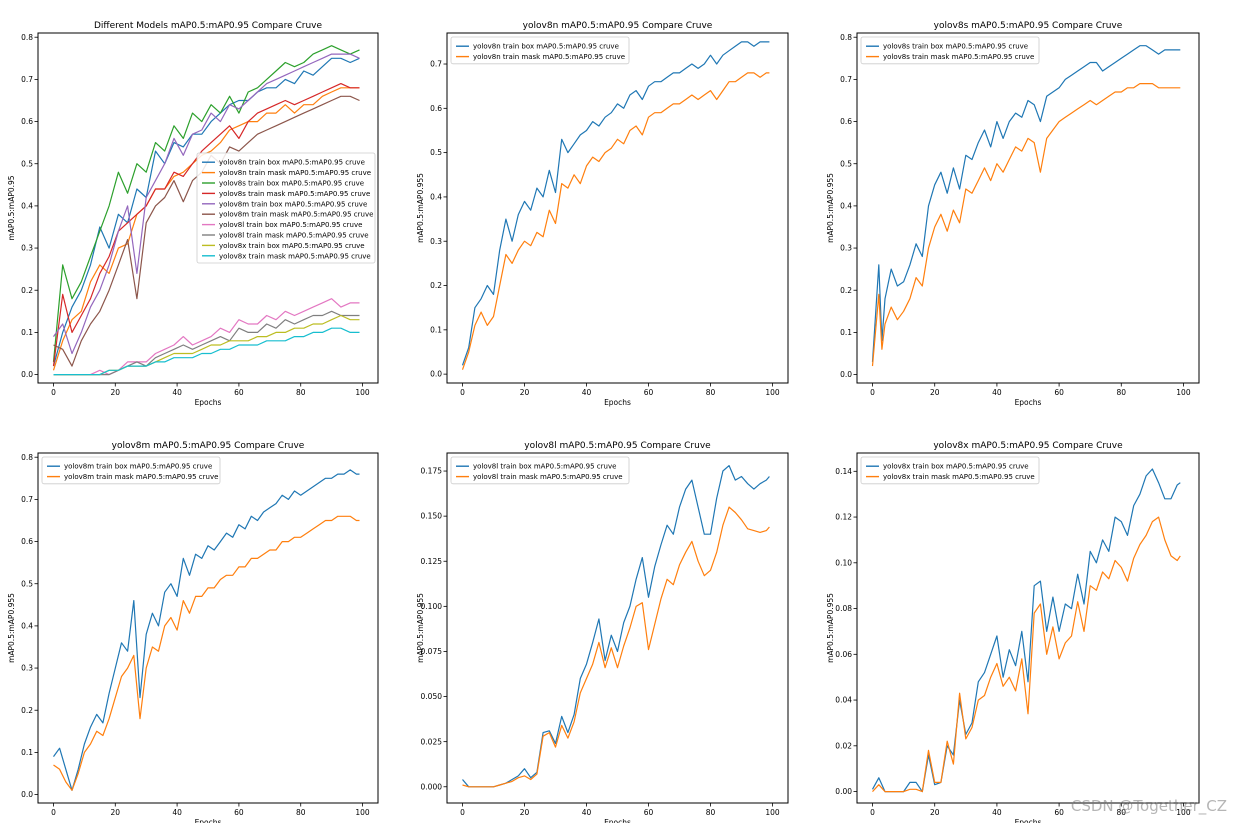  I want to click on legend-label-5: yolov8m train mask mAP0.5:mAP0.95 cruve, so click(296, 215).